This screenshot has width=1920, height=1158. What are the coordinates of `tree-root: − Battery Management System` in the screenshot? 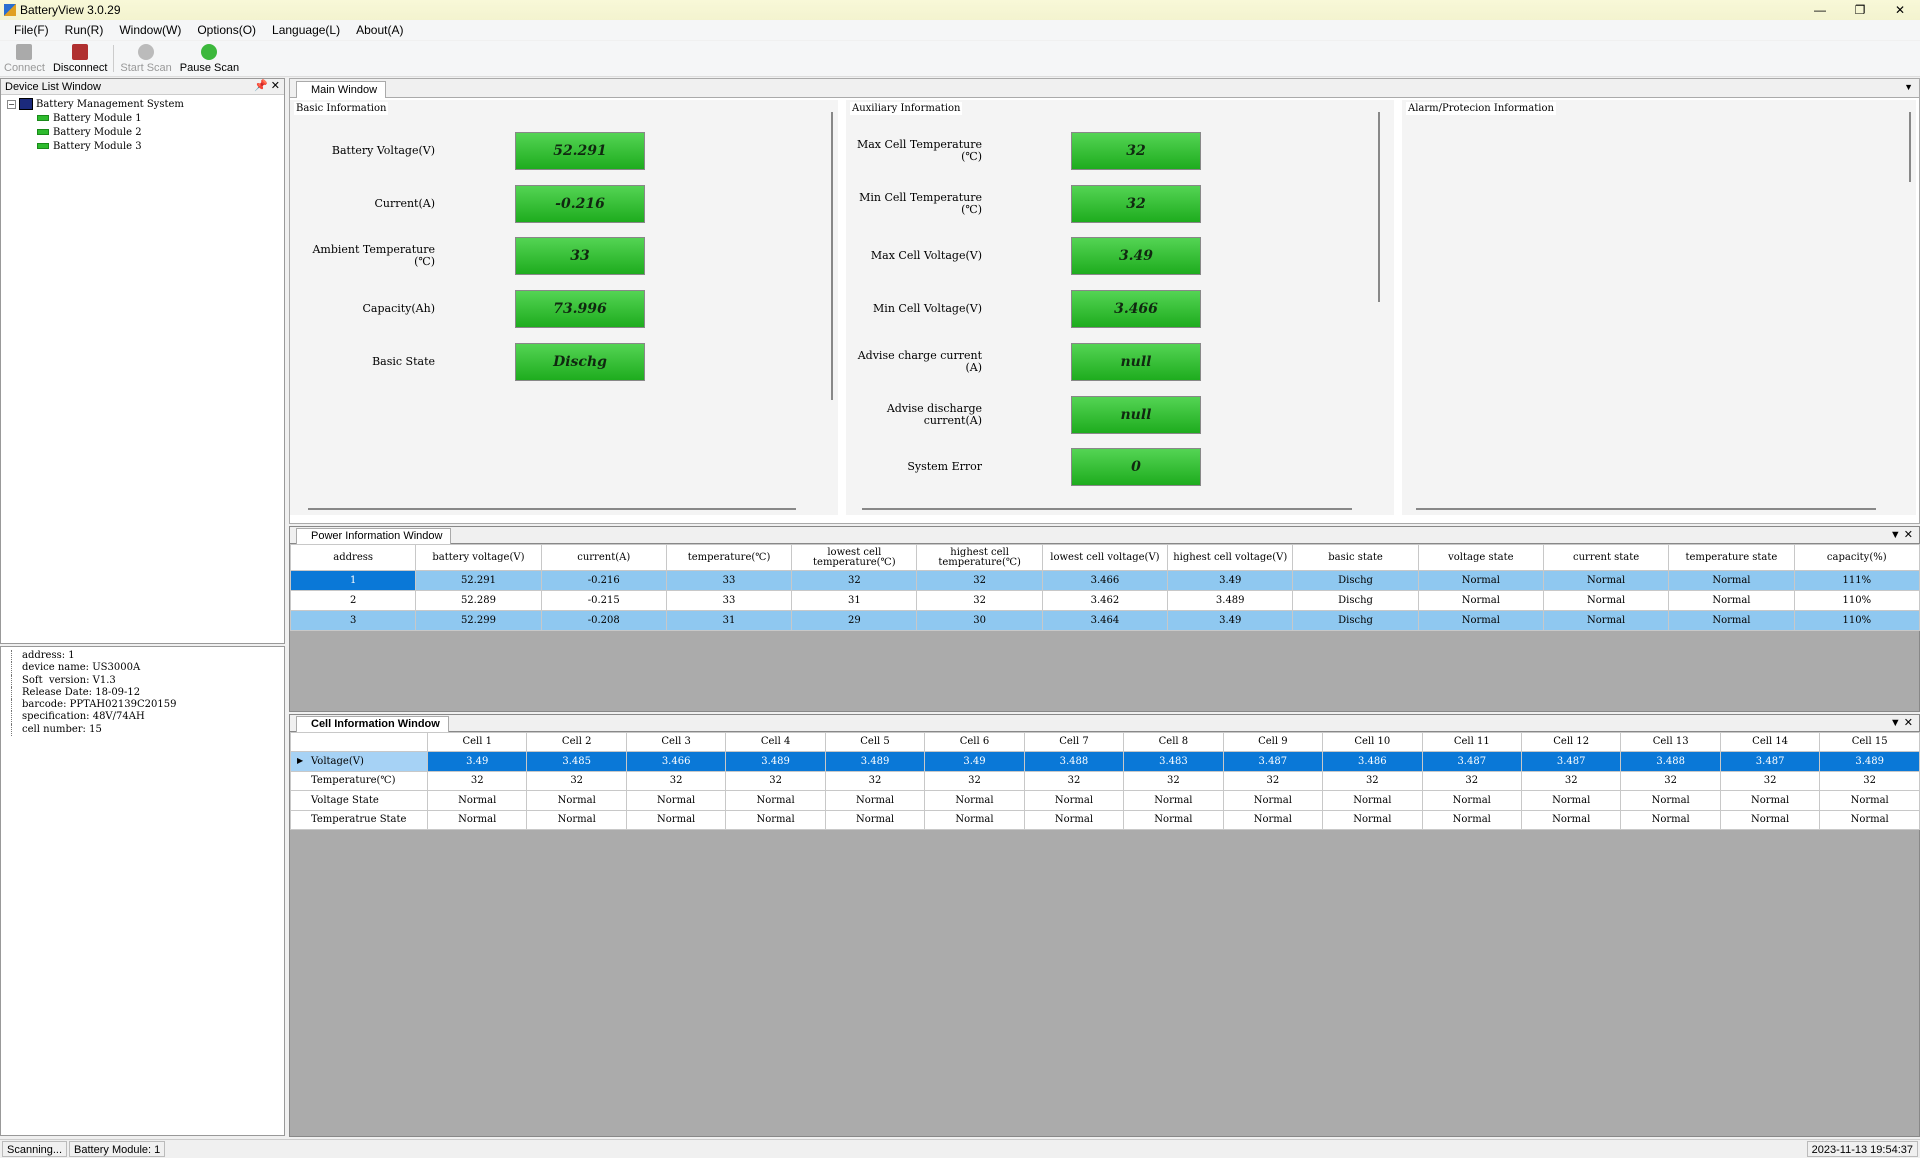 It's located at (145, 104).